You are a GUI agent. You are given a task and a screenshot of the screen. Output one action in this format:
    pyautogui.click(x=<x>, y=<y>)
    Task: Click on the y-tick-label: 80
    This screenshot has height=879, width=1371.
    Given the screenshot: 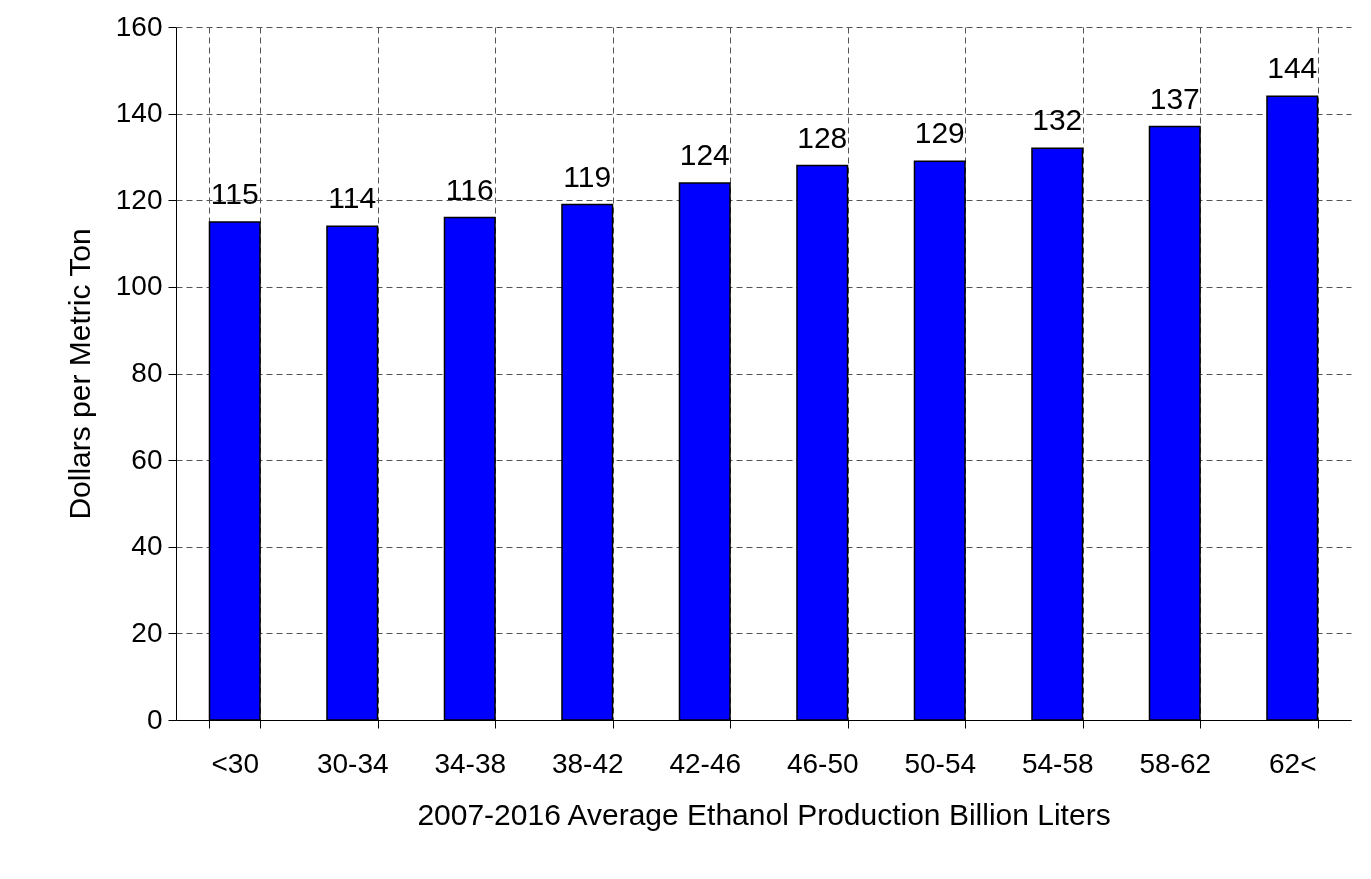 What is the action you would take?
    pyautogui.click(x=147, y=372)
    